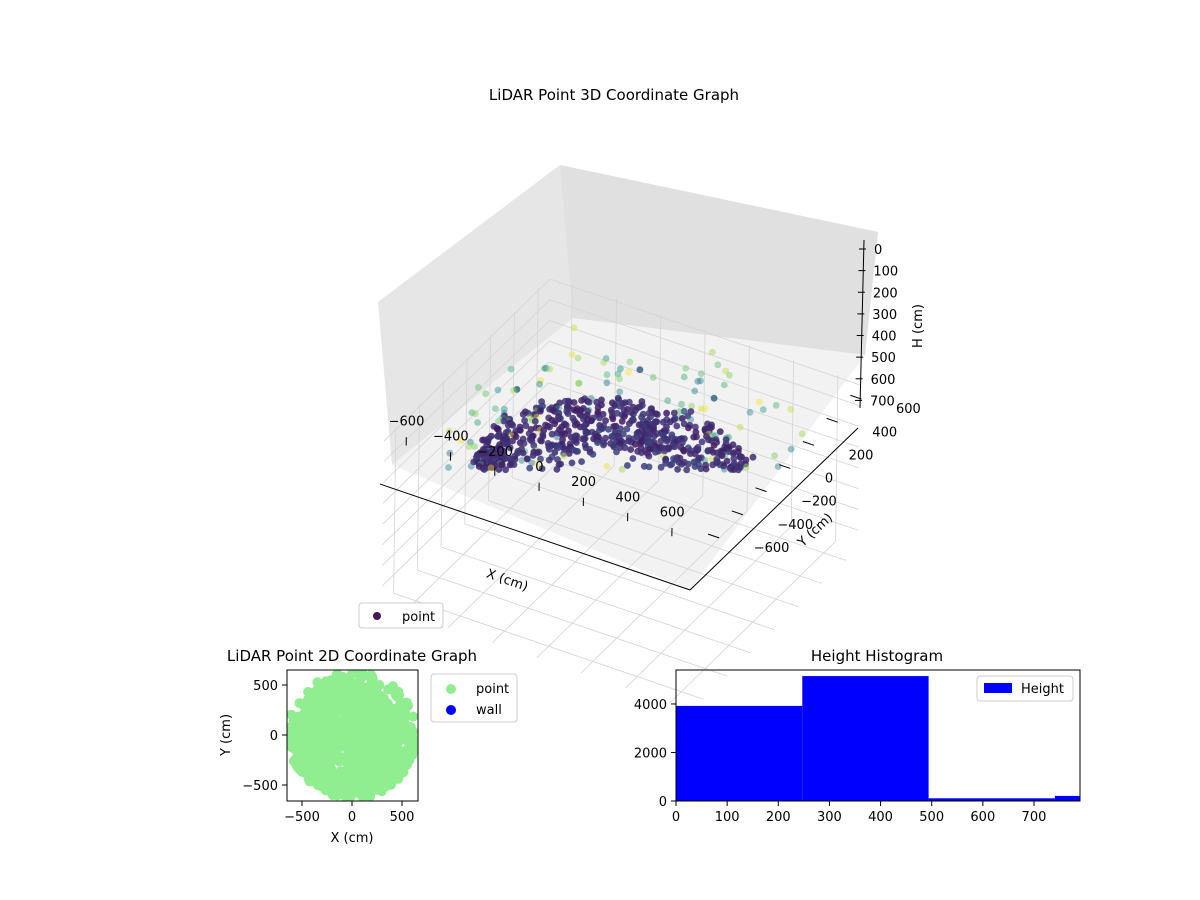  What do you see at coordinates (352, 656) in the screenshot?
I see `chart-2d-title: LiDAR Point 2D Coordinate Graph` at bounding box center [352, 656].